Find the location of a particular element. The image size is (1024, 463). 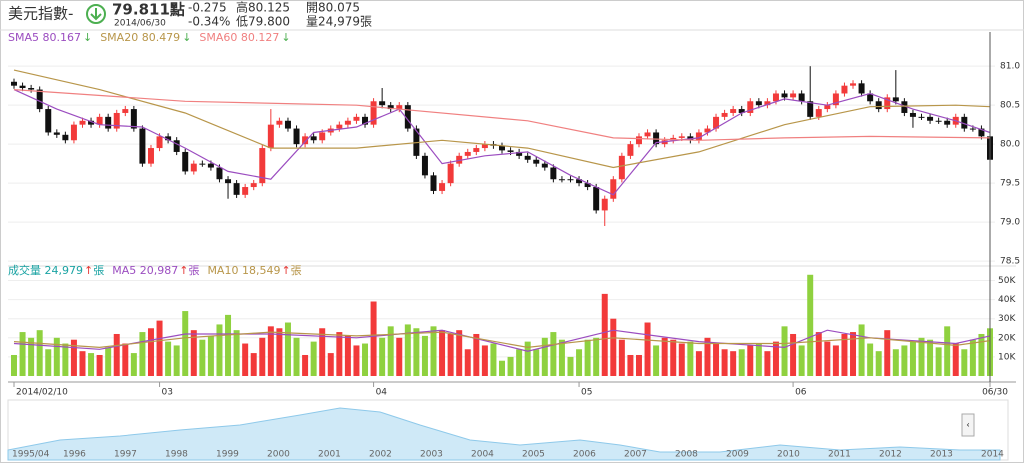

navigator-label: 2005 is located at coordinates (533, 455).